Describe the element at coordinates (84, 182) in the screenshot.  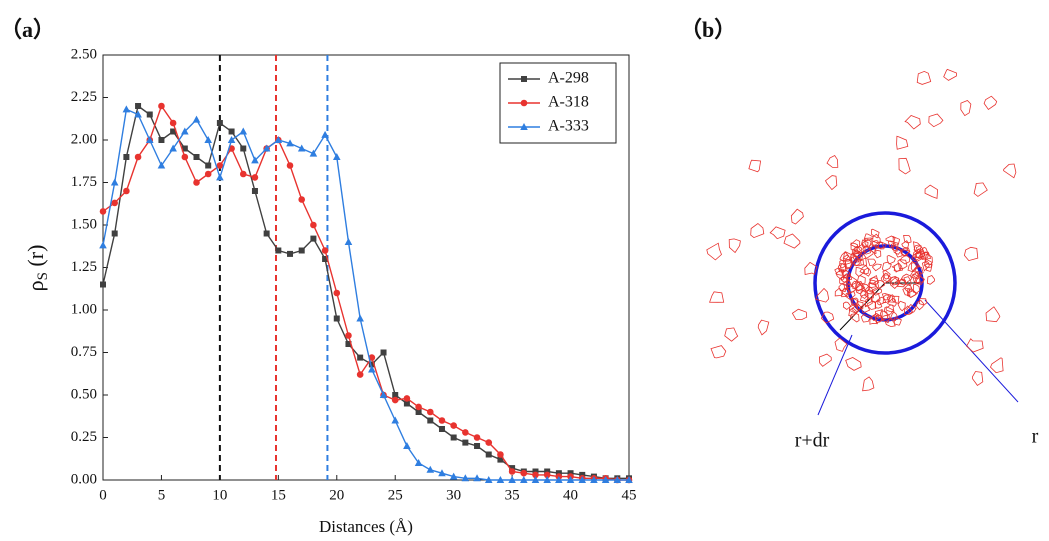
I see `y-tick-label: 1.75` at that location.